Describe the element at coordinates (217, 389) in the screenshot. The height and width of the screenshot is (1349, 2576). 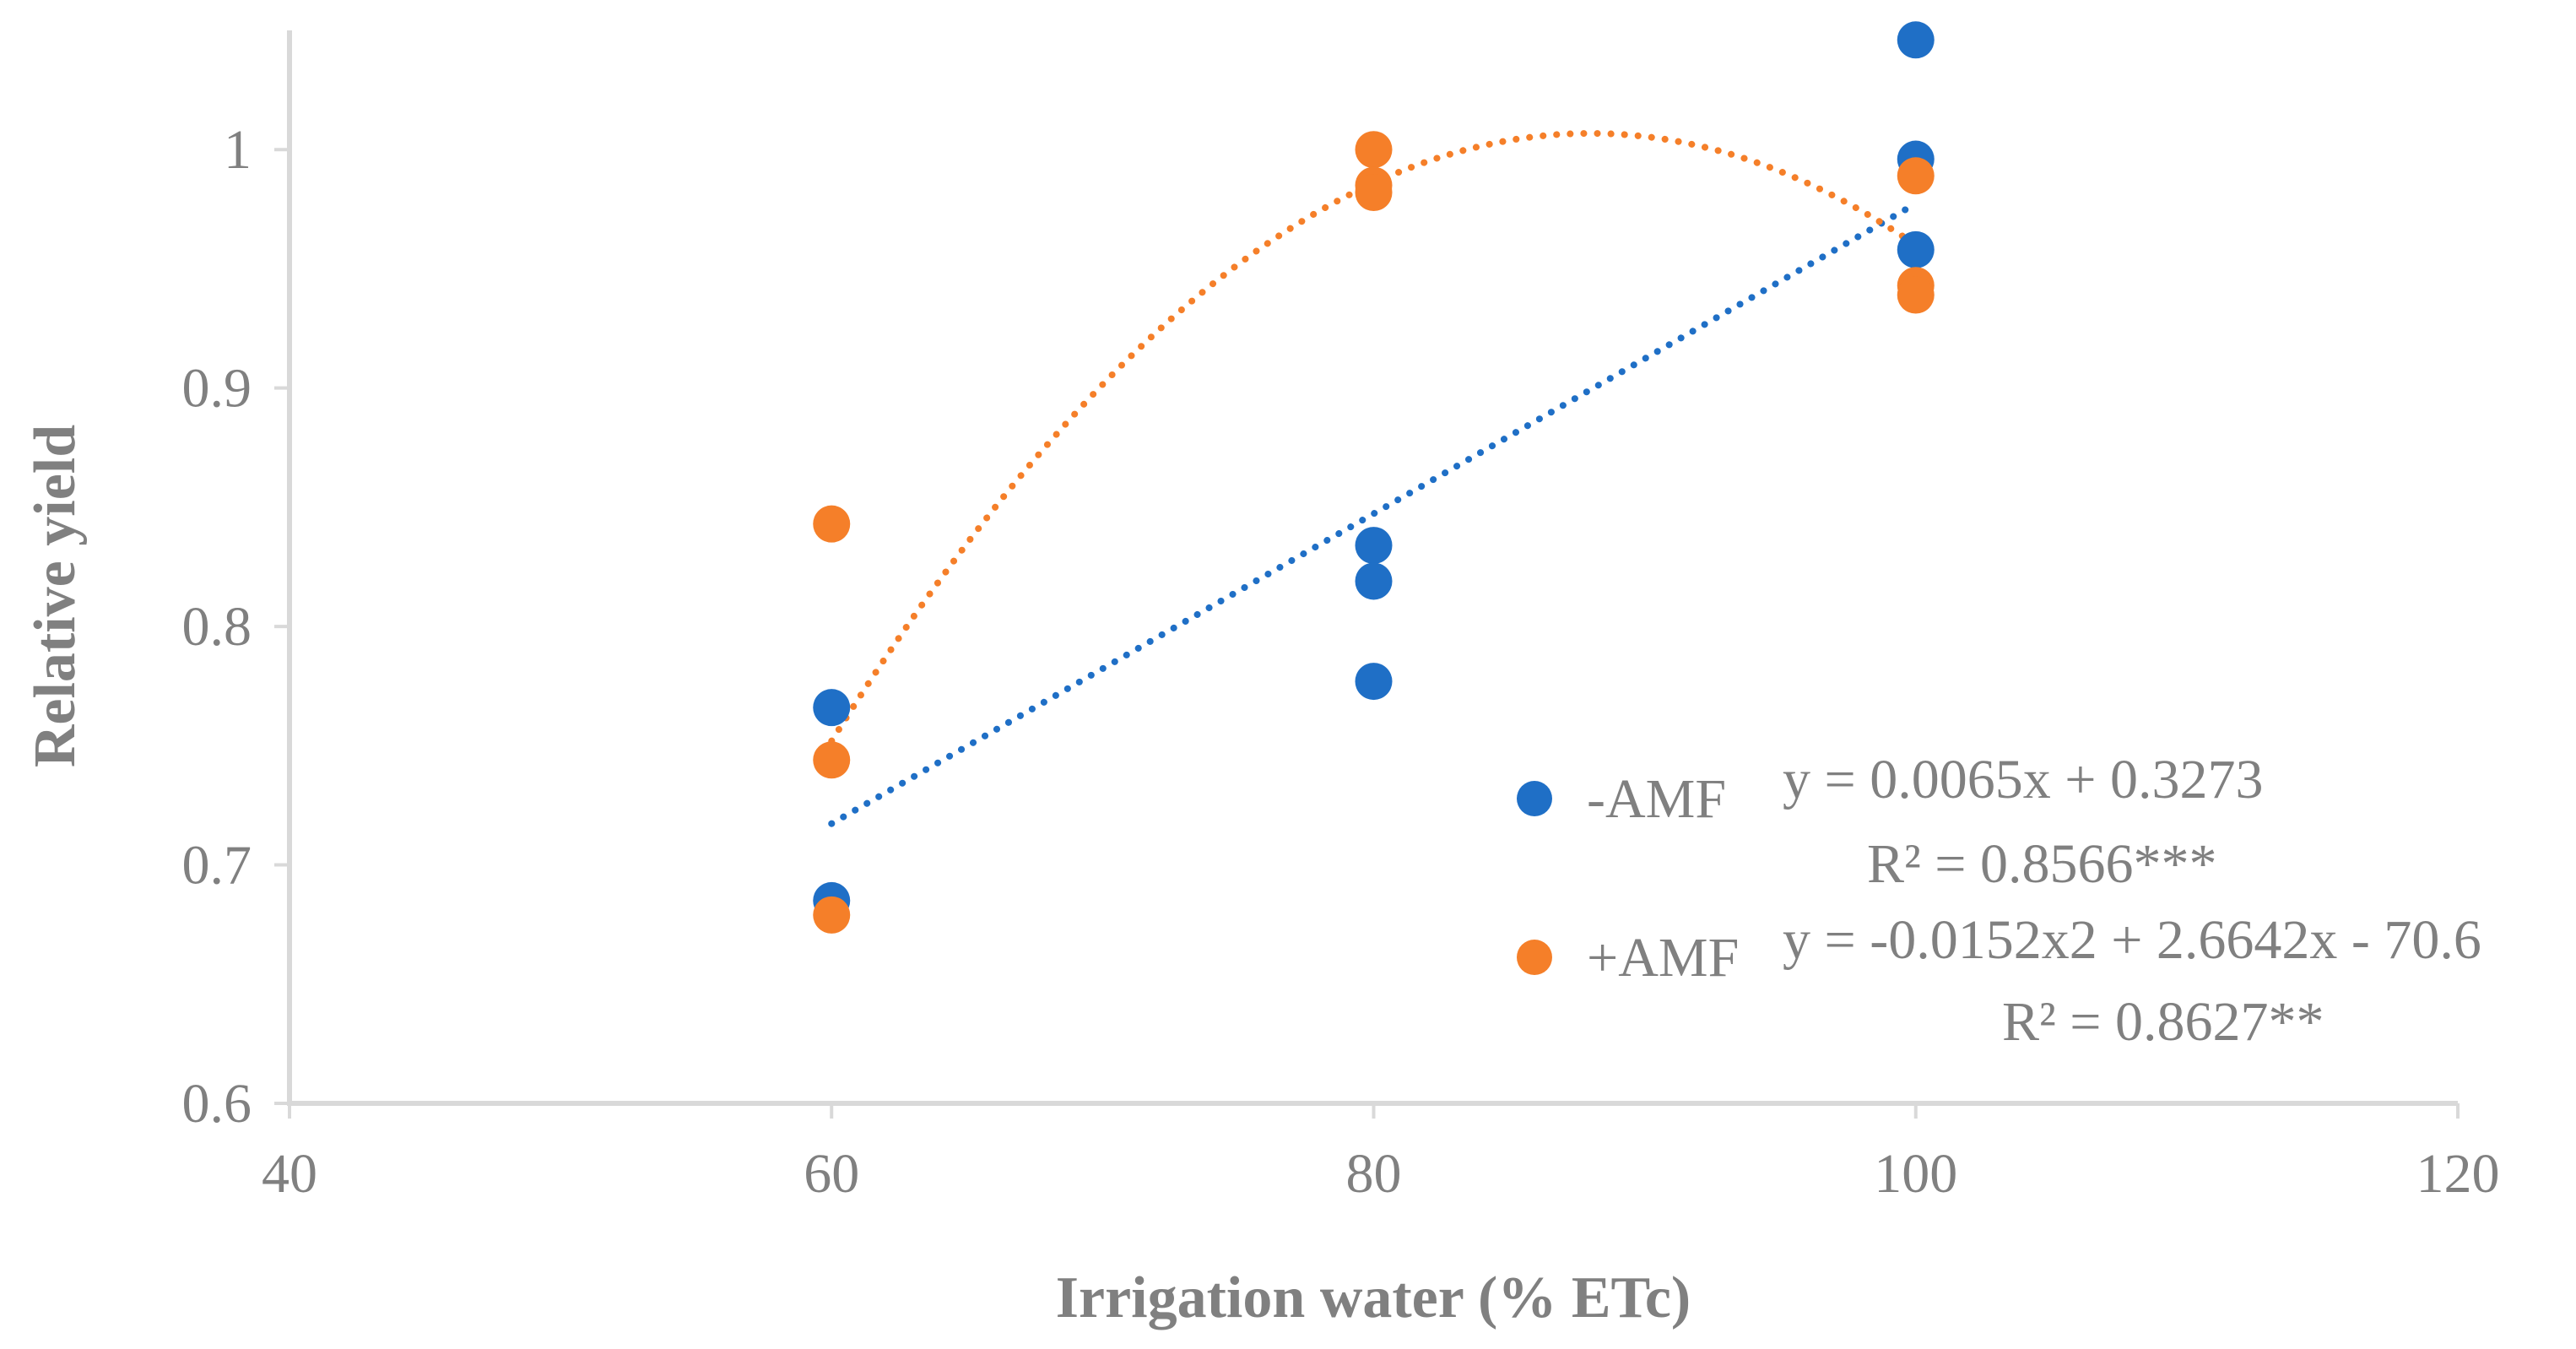
I see `y-tick-label: 0.9` at that location.